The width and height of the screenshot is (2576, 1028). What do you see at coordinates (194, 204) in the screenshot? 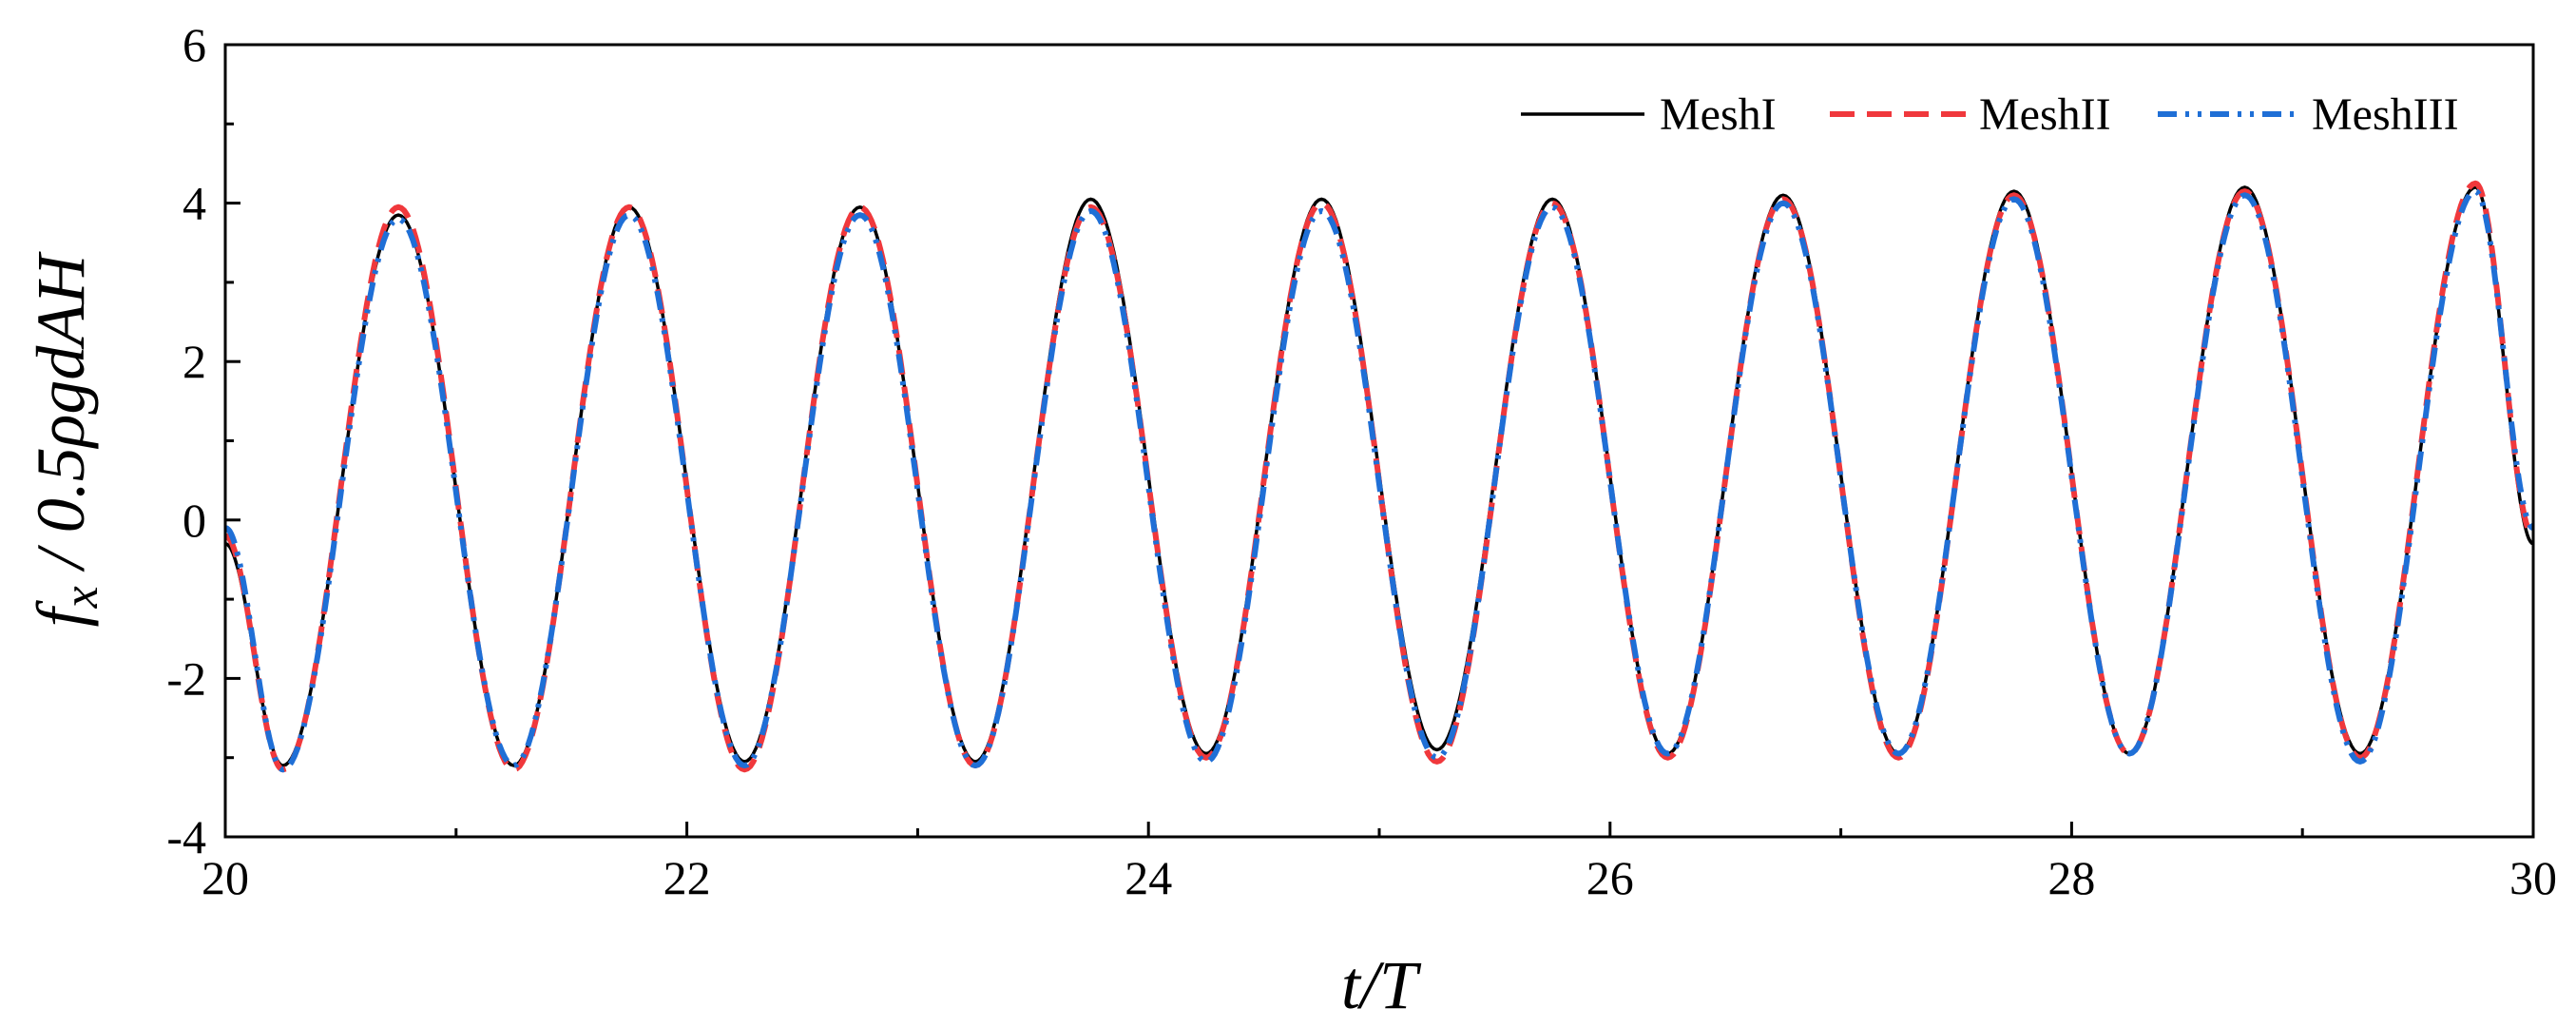
I see `y-tick-label: 4` at bounding box center [194, 204].